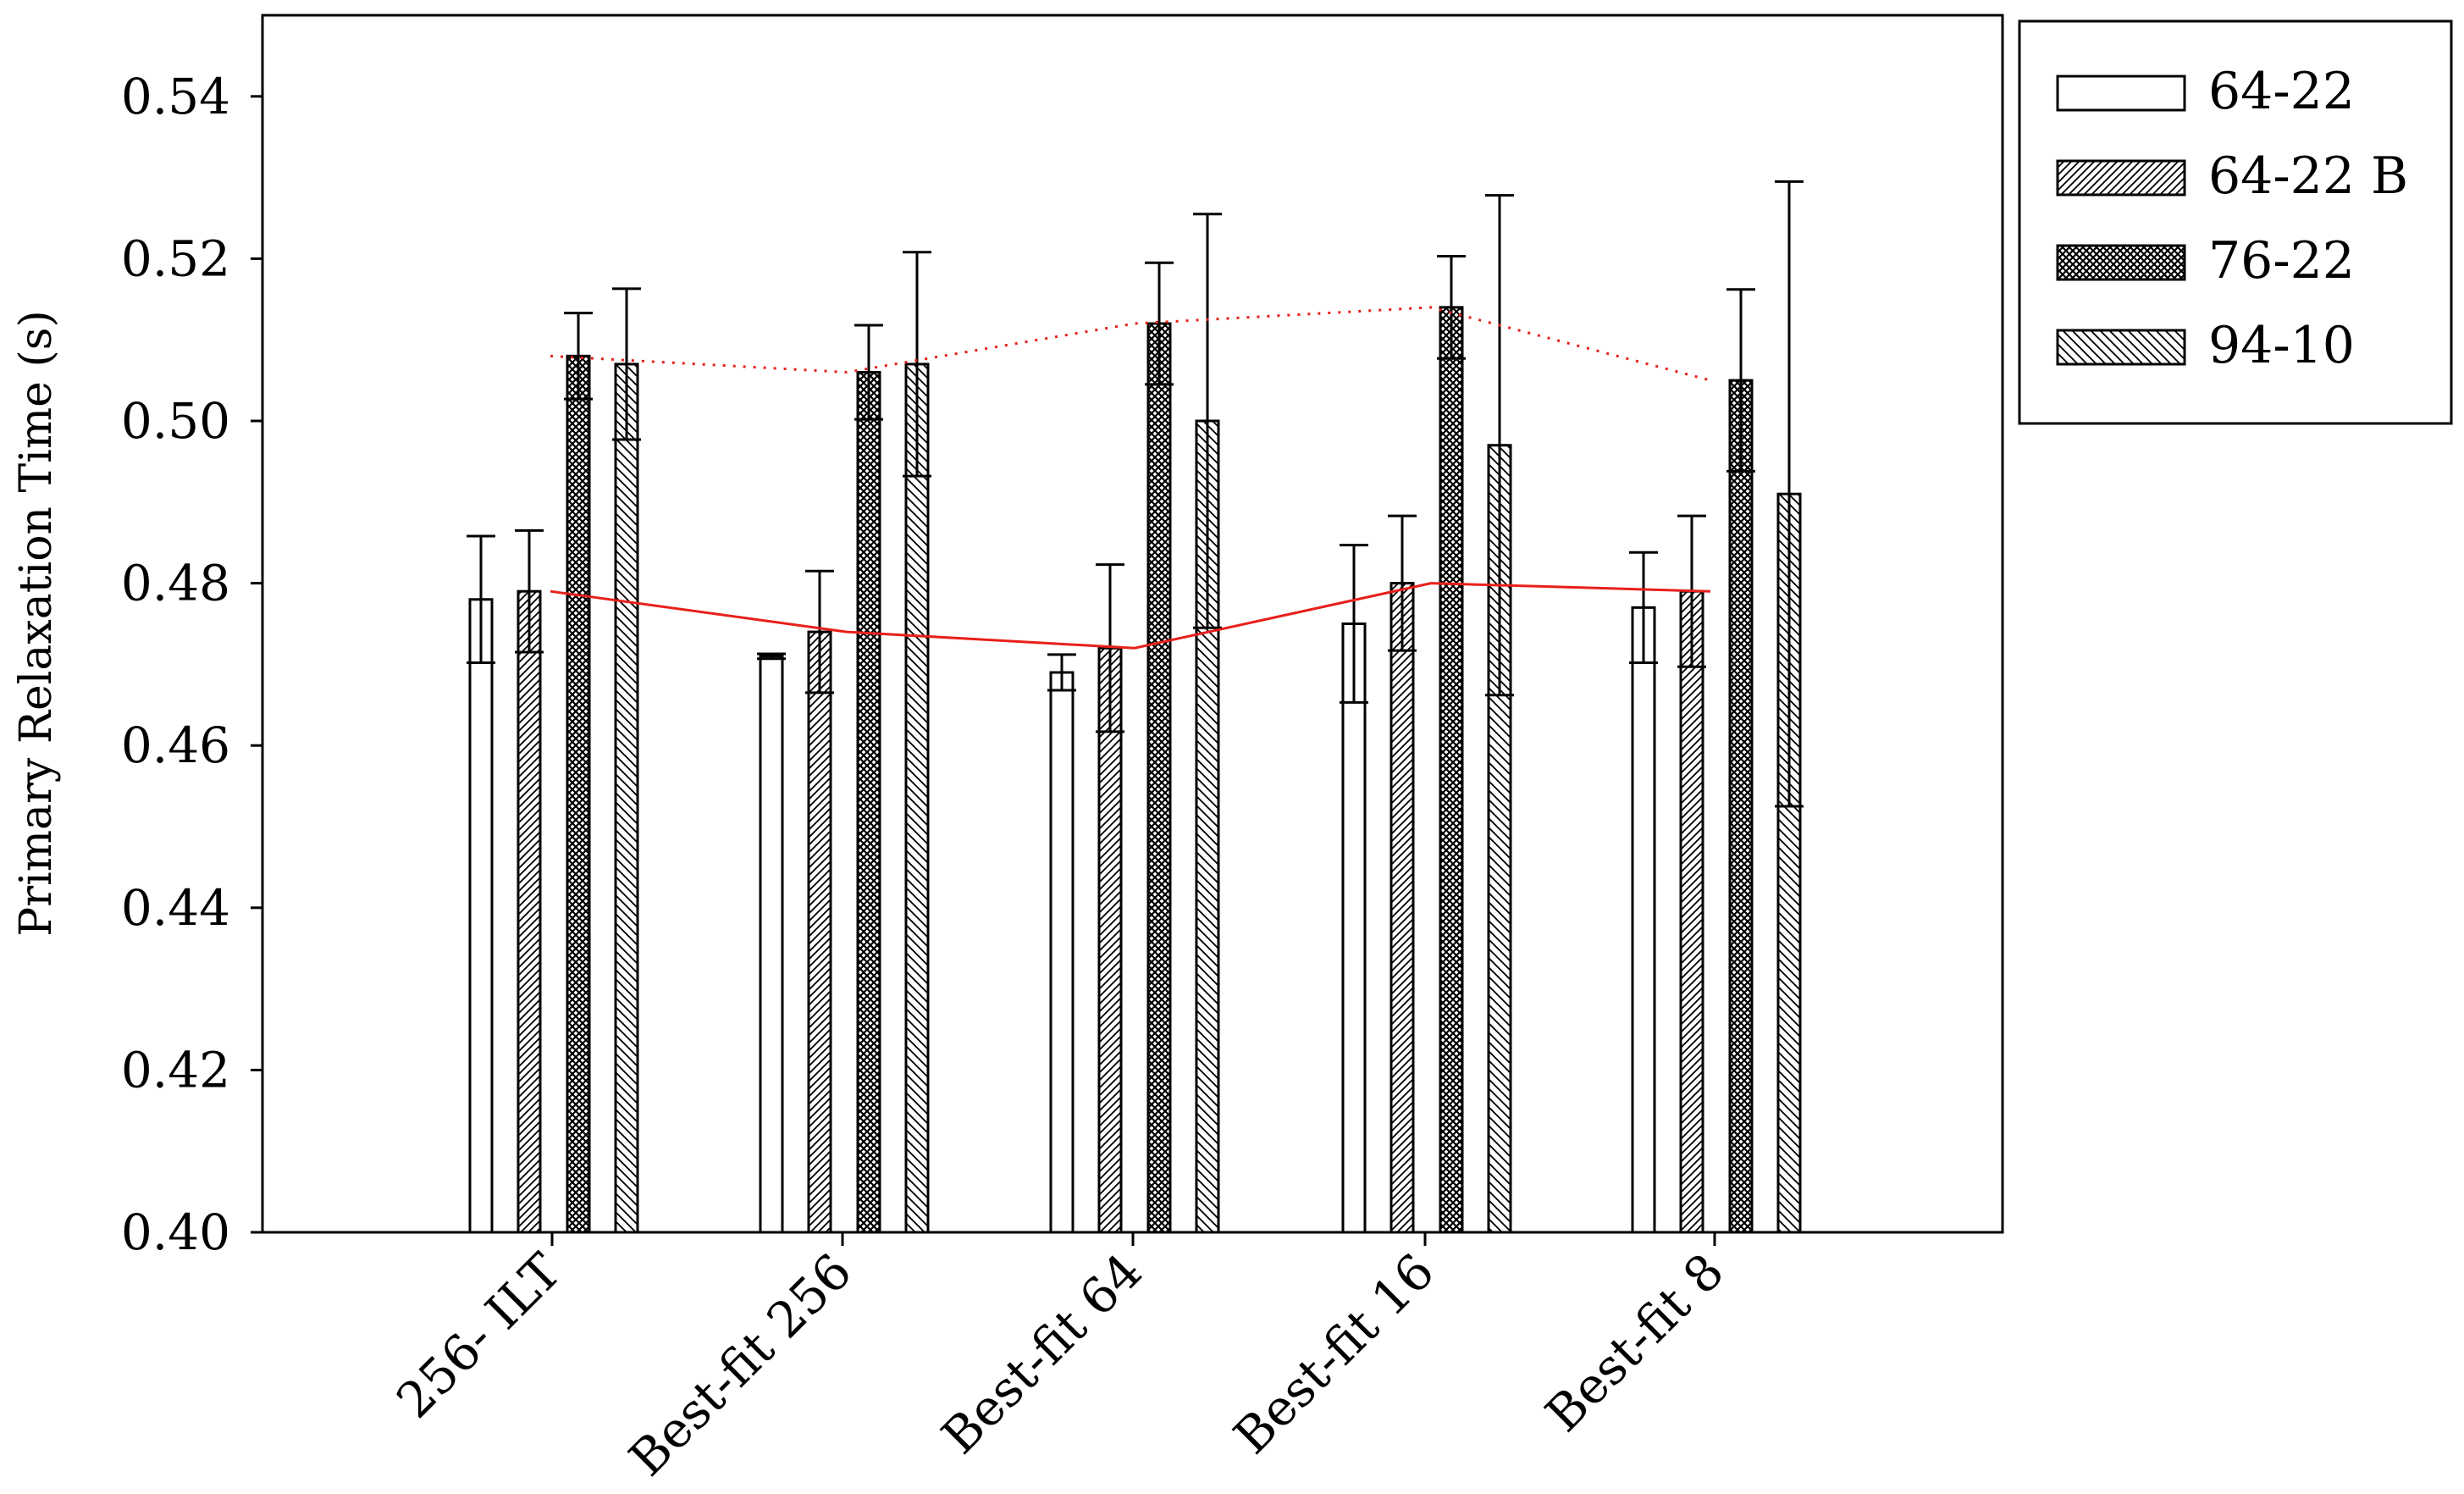 The image size is (2464, 1494). What do you see at coordinates (2308, 177) in the screenshot?
I see `legend-label: 64-22 B` at bounding box center [2308, 177].